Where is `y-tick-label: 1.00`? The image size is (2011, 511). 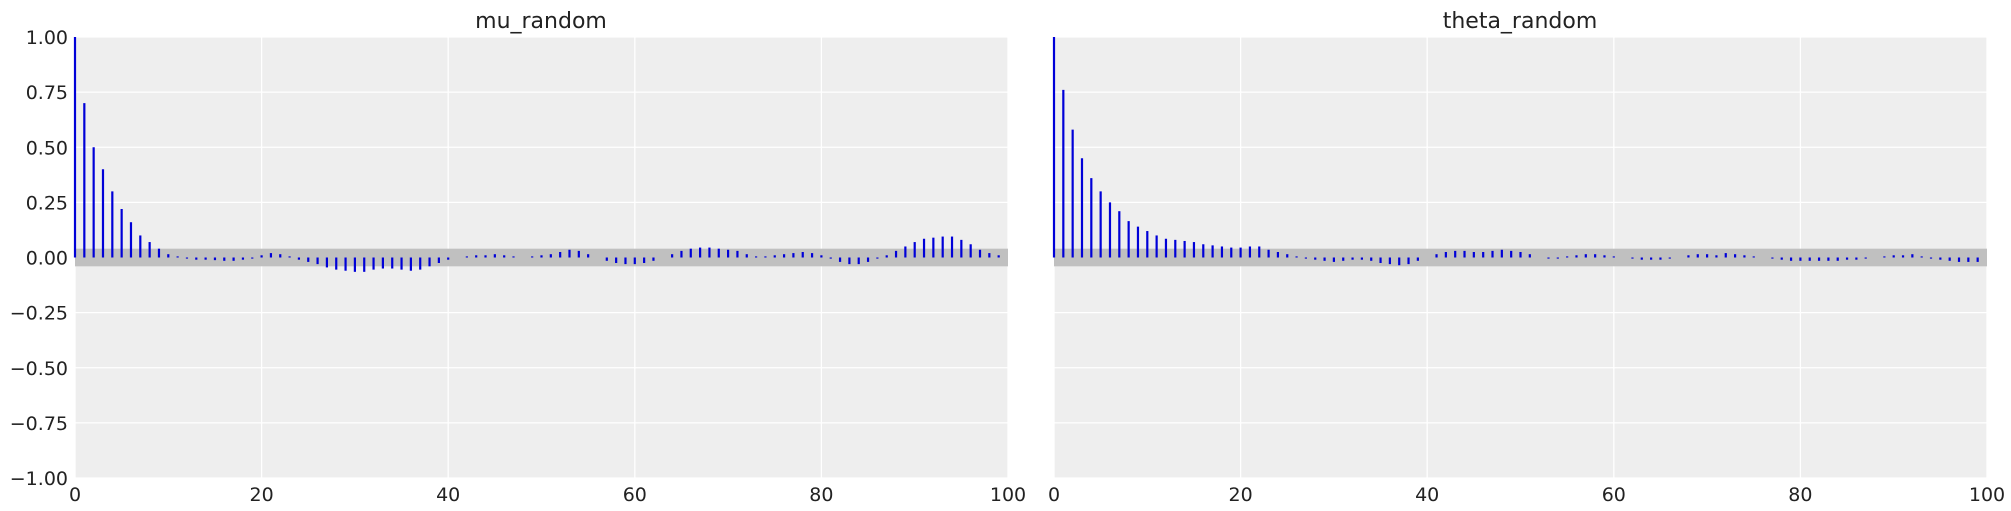 y-tick-label: 1.00 is located at coordinates (47, 38).